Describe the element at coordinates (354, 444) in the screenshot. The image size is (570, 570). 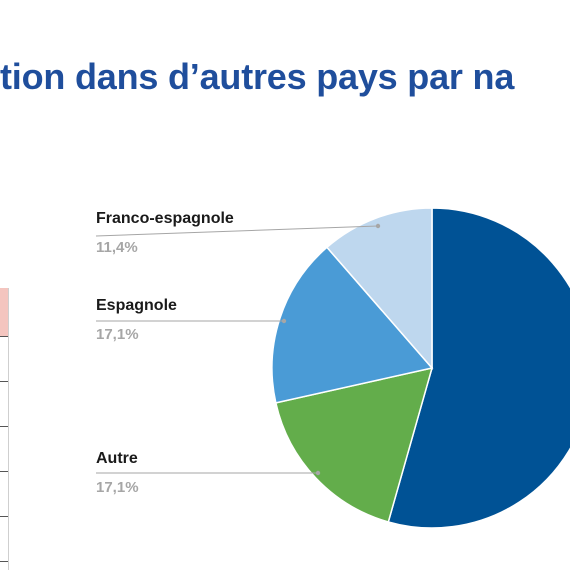
I see `pie-slice-autre` at that location.